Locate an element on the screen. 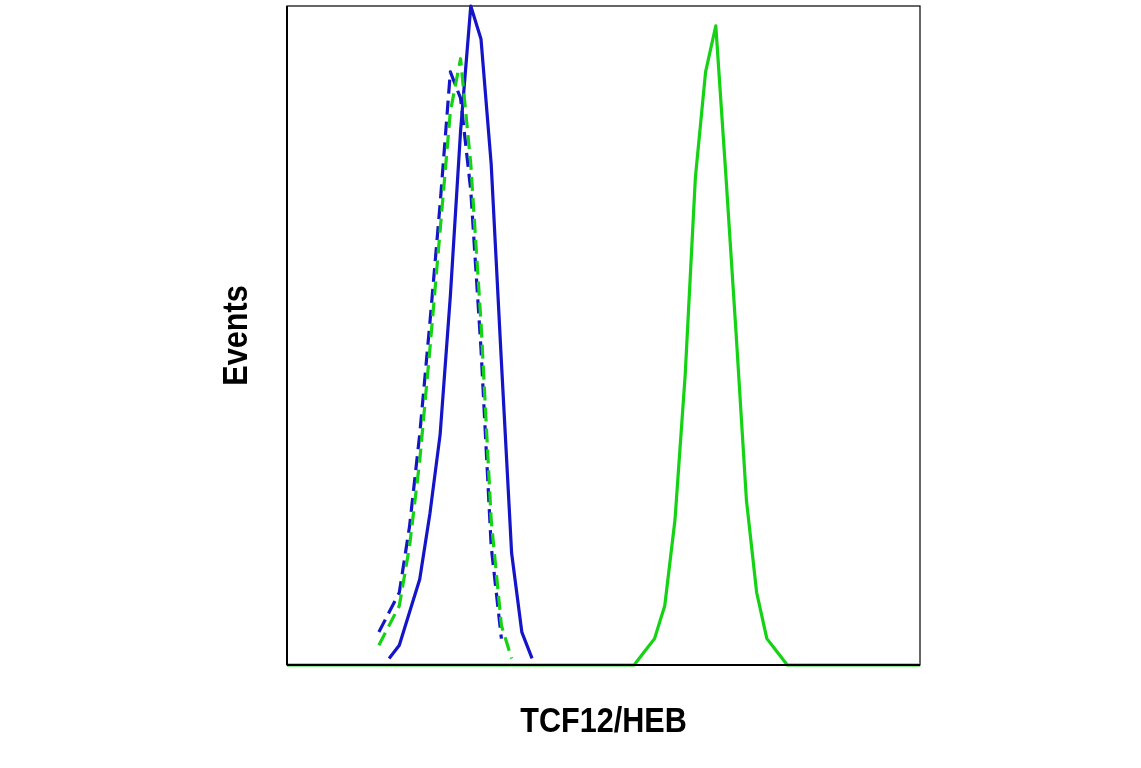 Image resolution: width=1141 pixels, height=768 pixels. x-axis-title: TCF12/HEB is located at coordinates (603, 719).